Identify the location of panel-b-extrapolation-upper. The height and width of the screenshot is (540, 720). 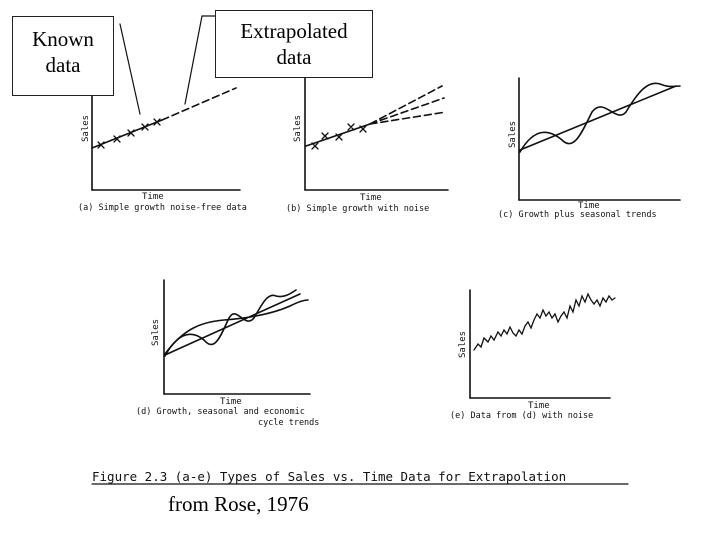
(406, 105).